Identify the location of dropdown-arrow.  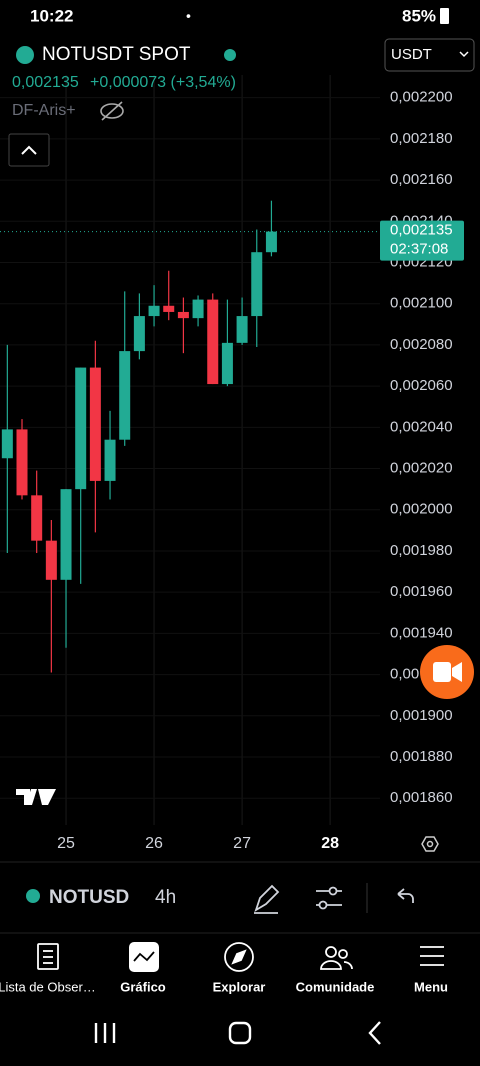
(464, 54).